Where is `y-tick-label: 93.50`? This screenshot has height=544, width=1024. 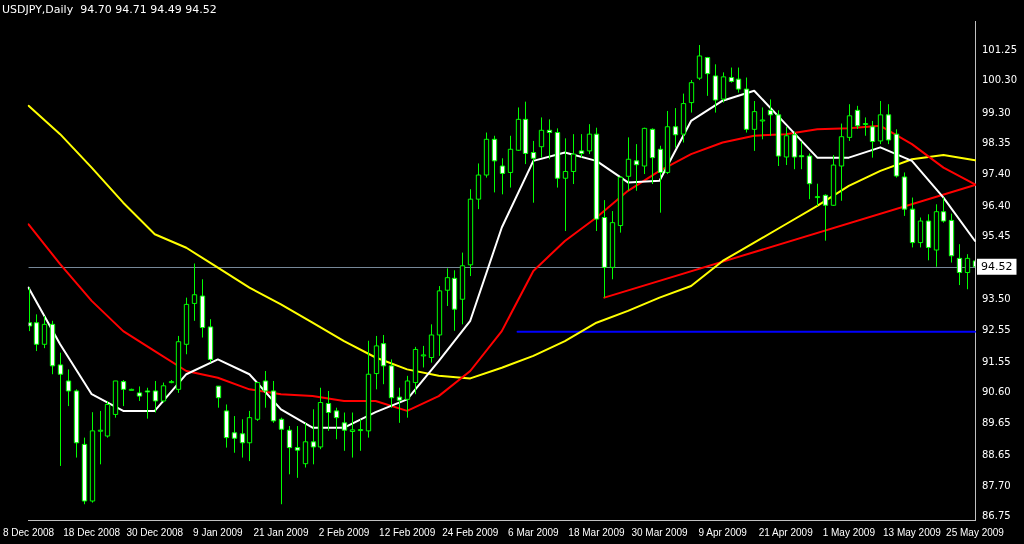 y-tick-label: 93.50 is located at coordinates (996, 299).